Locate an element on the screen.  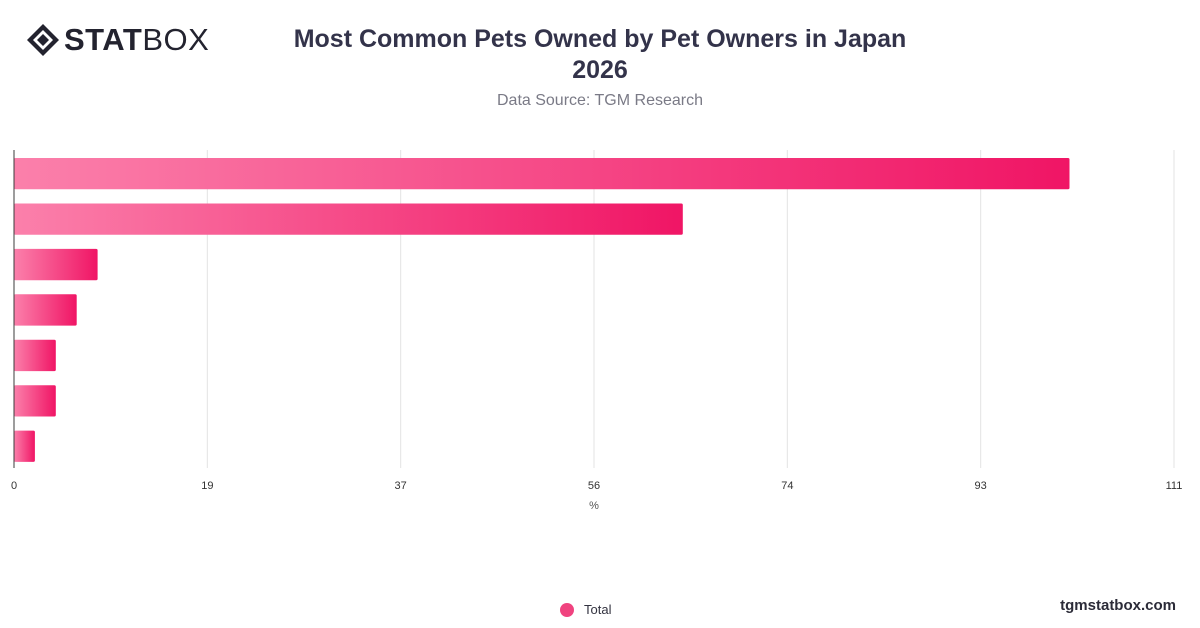
statbox-logo: STATBOX is located at coordinates (117, 40).